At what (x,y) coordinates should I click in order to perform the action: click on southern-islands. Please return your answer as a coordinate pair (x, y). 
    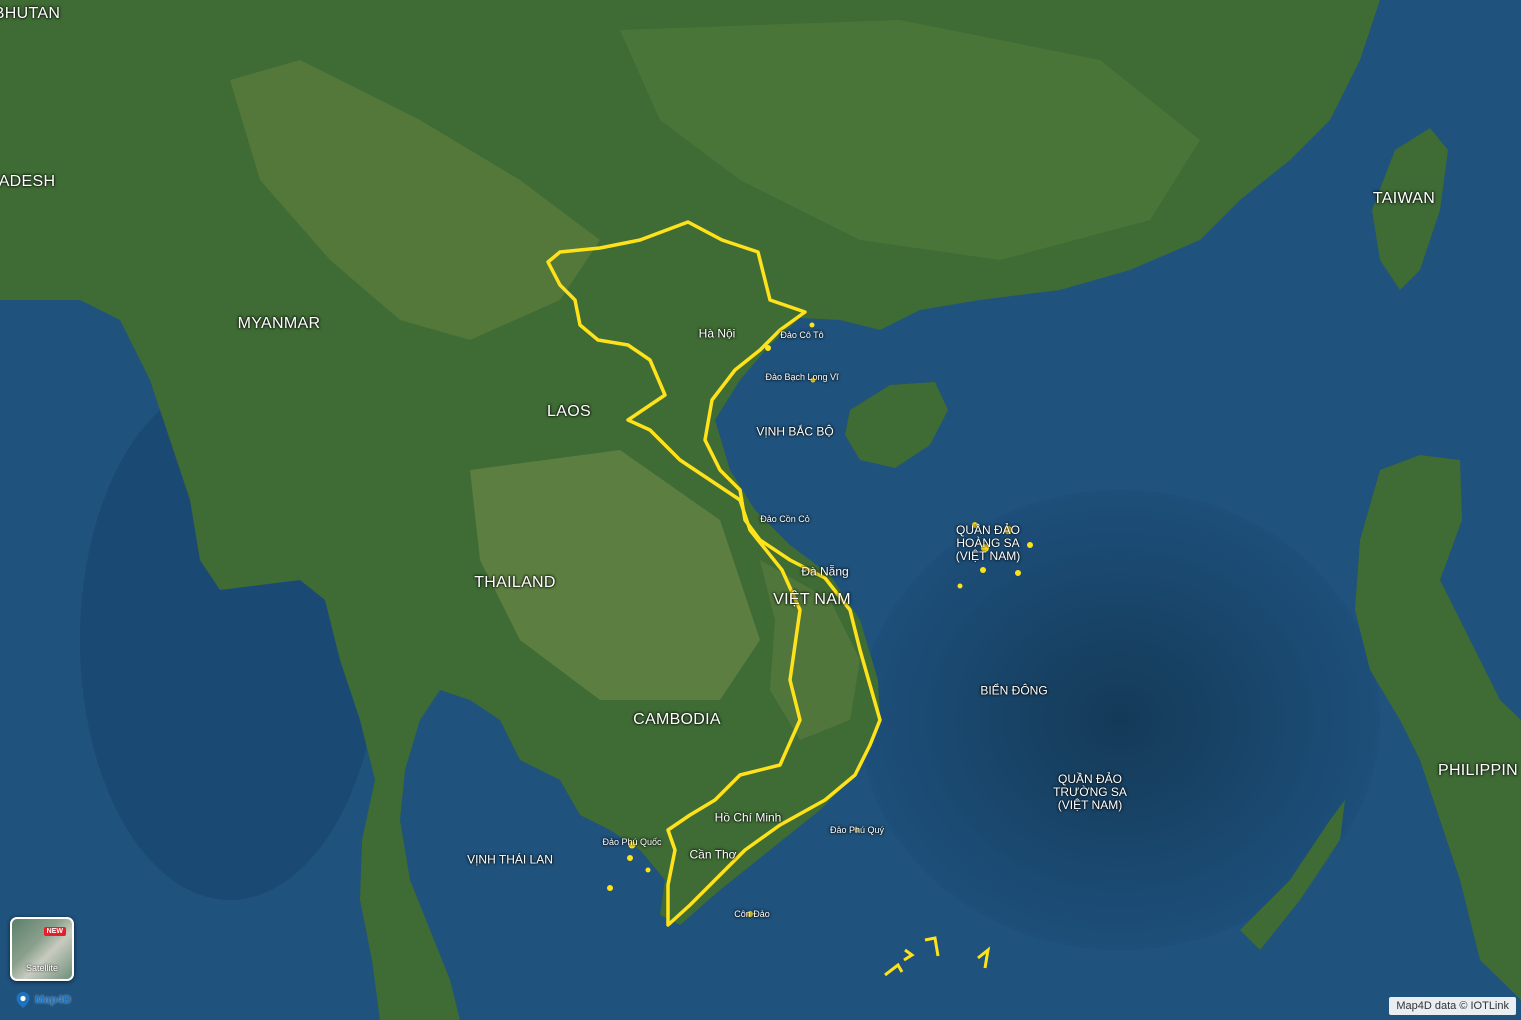
    Looking at the image, I should click on (733, 619).